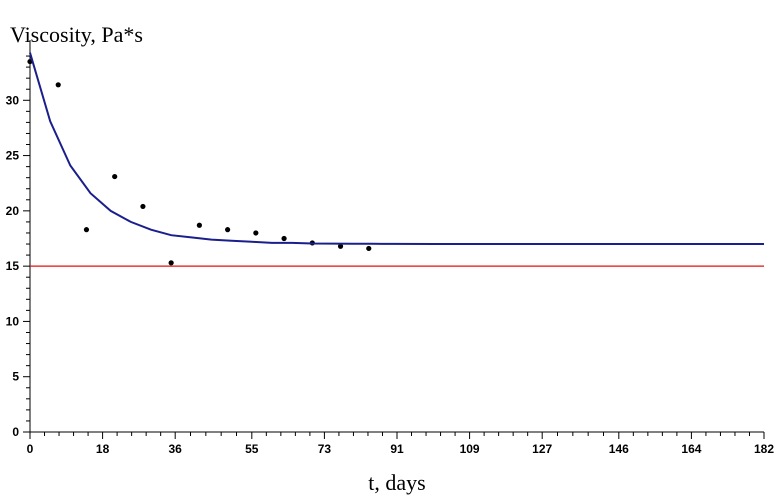 This screenshot has width=782, height=500. What do you see at coordinates (13, 156) in the screenshot?
I see `y-tick-label: 25` at bounding box center [13, 156].